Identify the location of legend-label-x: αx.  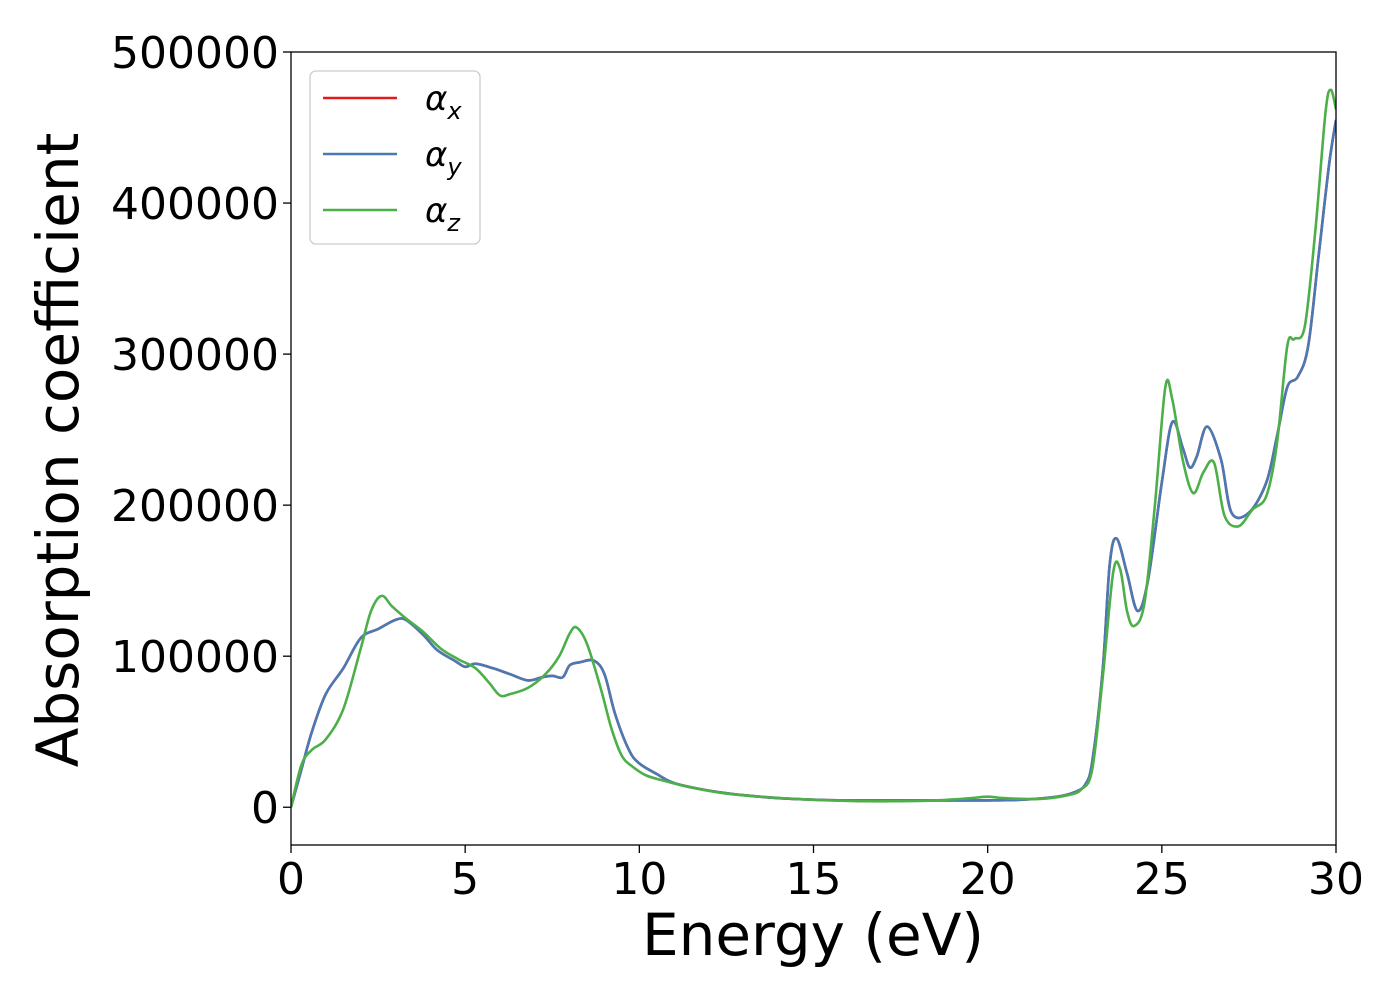
(443, 102).